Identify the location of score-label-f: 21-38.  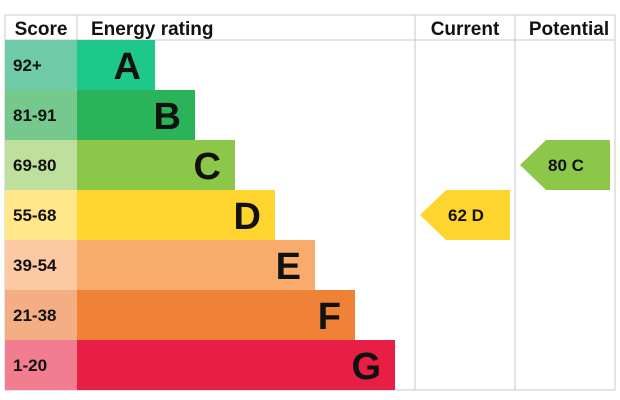
(34, 315).